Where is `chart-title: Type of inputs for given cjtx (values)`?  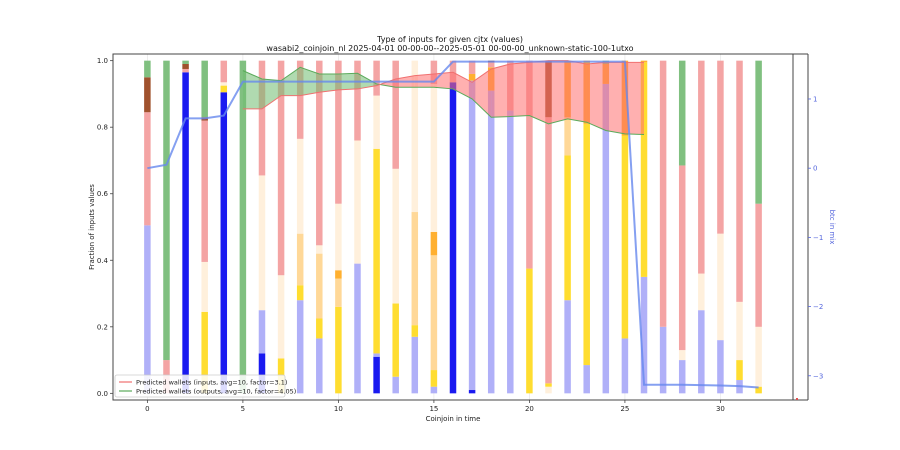 chart-title: Type of inputs for given cjtx (values) is located at coordinates (449, 39).